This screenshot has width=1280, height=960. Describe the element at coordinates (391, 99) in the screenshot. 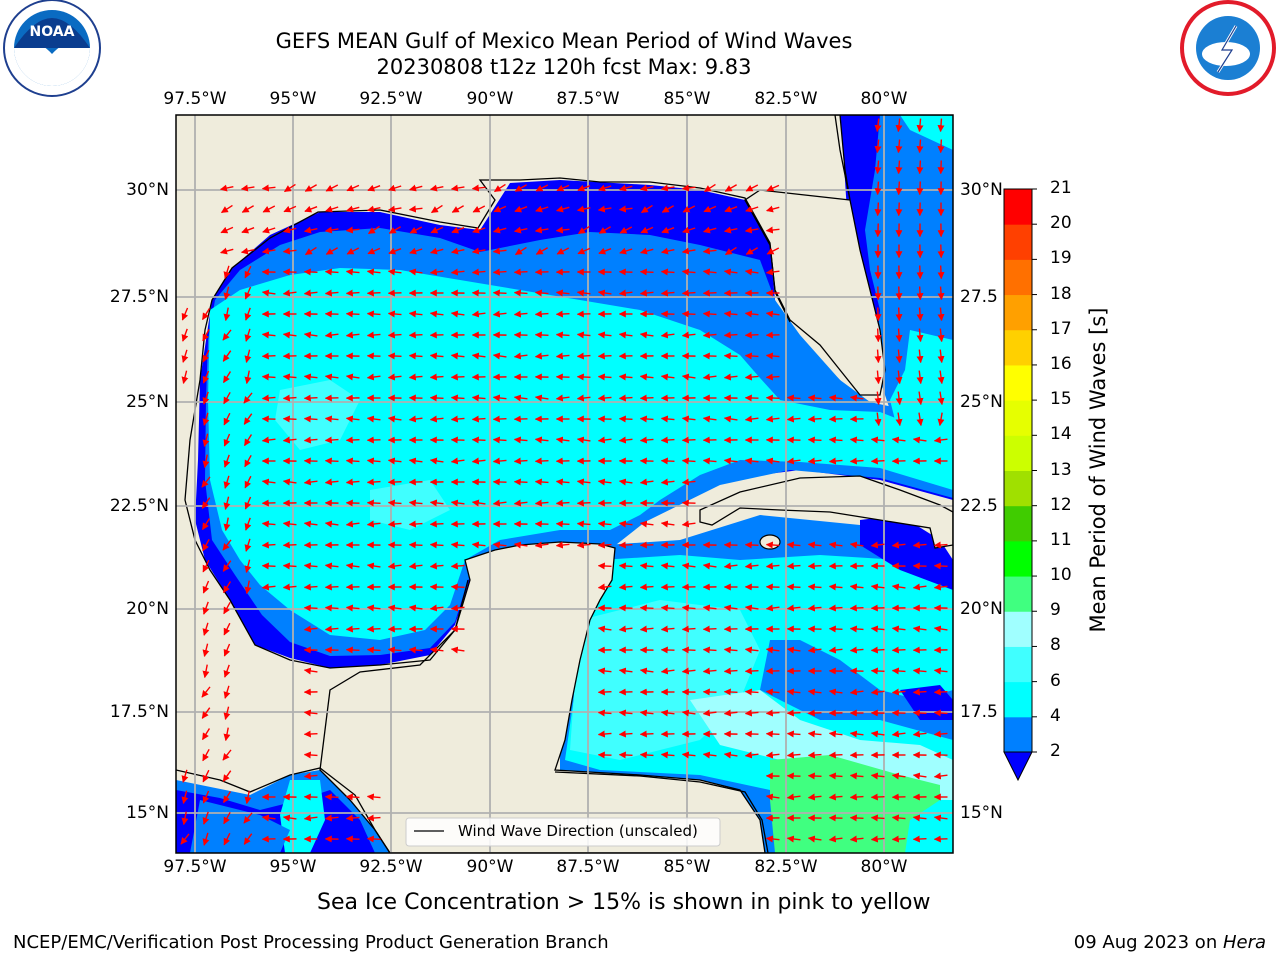

I see `lon-tick-top: 92.5°W` at that location.